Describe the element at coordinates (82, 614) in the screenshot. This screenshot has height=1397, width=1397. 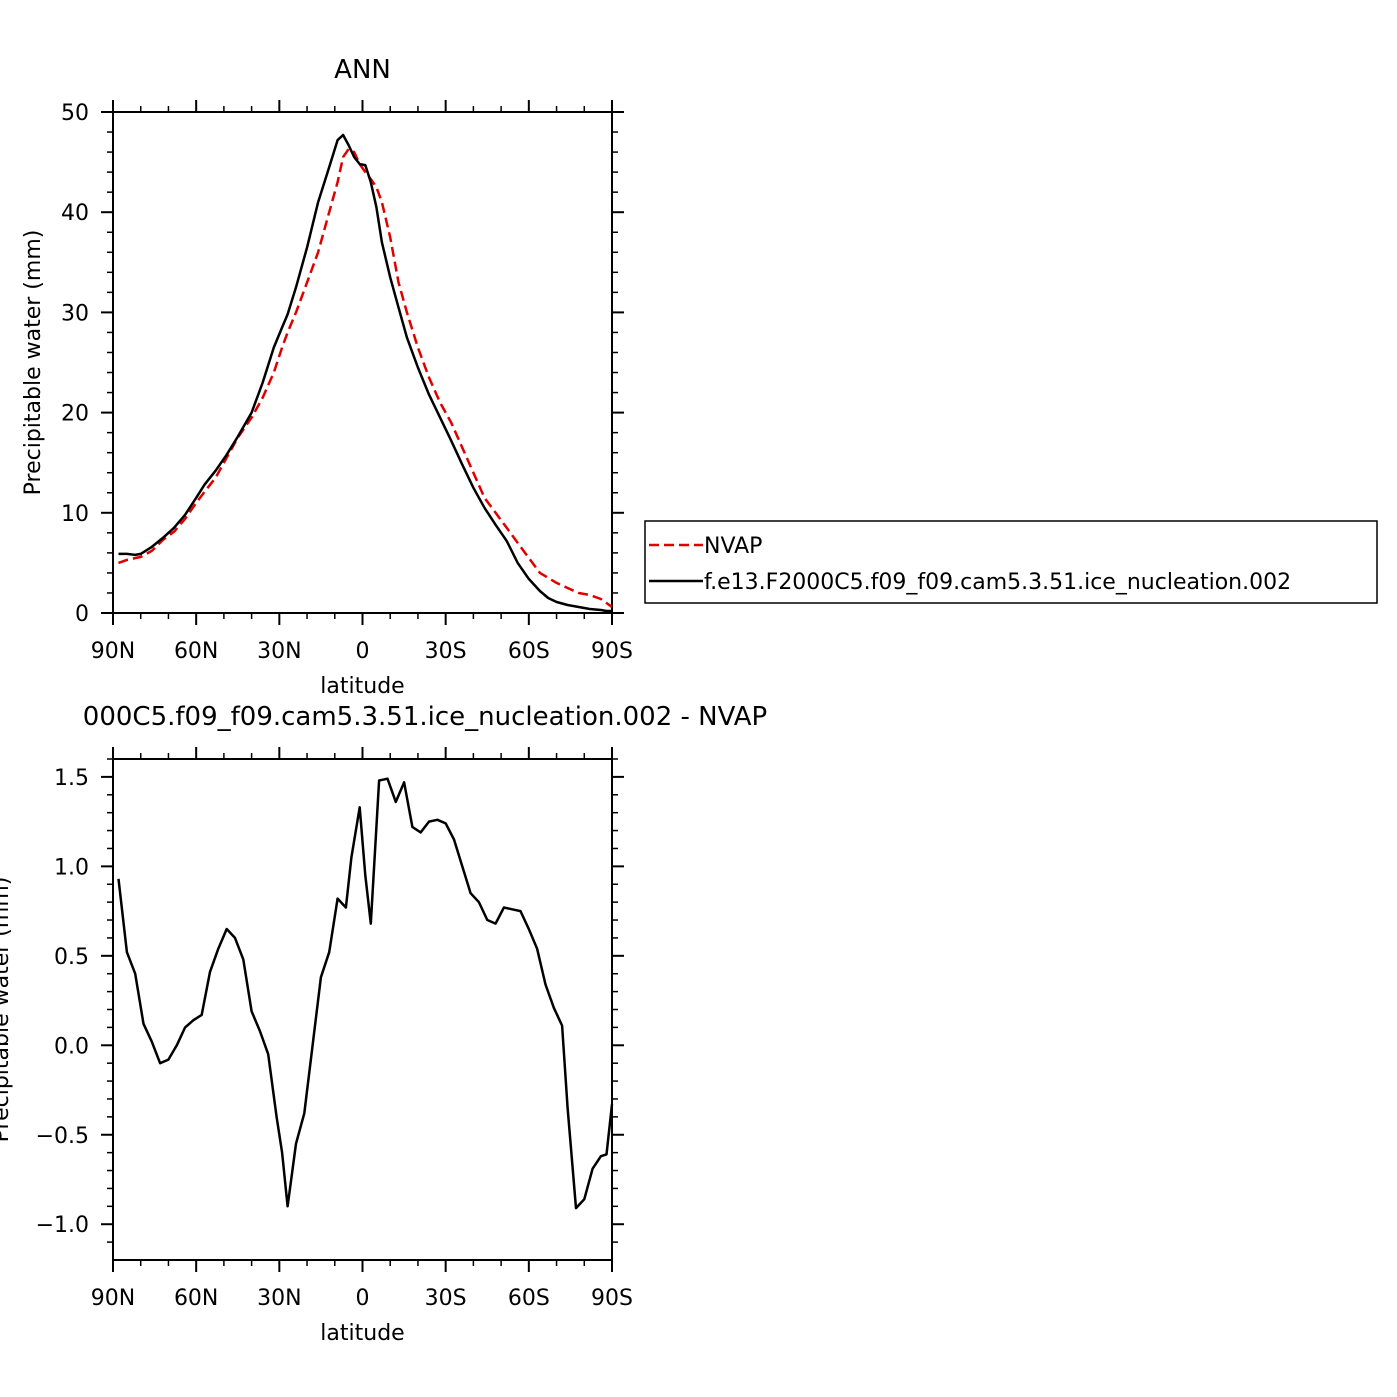
I see `y-tick-label: 0` at that location.